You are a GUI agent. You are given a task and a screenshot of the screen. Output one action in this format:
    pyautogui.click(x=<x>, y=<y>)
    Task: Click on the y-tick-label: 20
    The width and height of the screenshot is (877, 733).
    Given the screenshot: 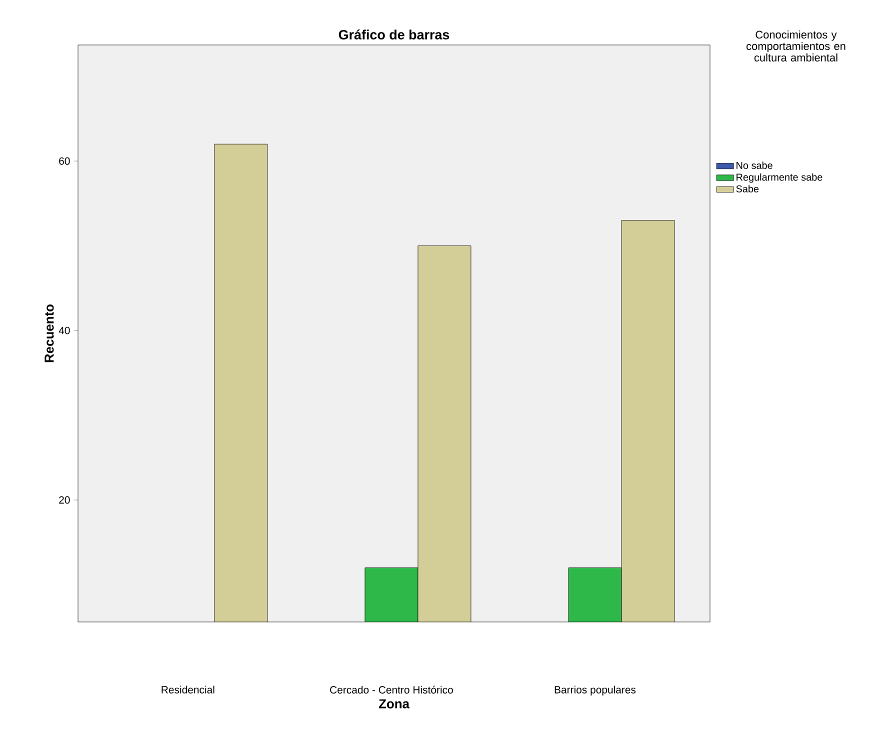 What is the action you would take?
    pyautogui.click(x=64, y=500)
    